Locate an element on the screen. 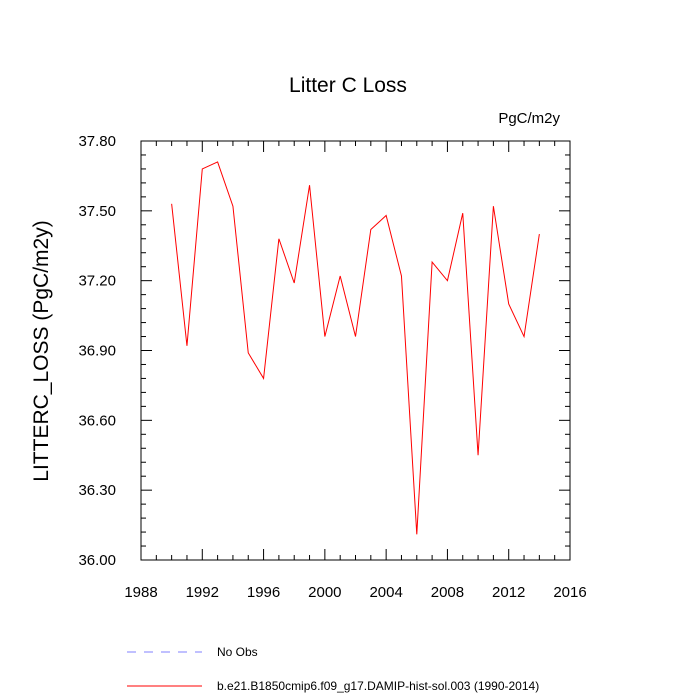  x-tick-labels: 1988 1992 1996 2000 2004 2008 2012 2016 is located at coordinates (355, 592).